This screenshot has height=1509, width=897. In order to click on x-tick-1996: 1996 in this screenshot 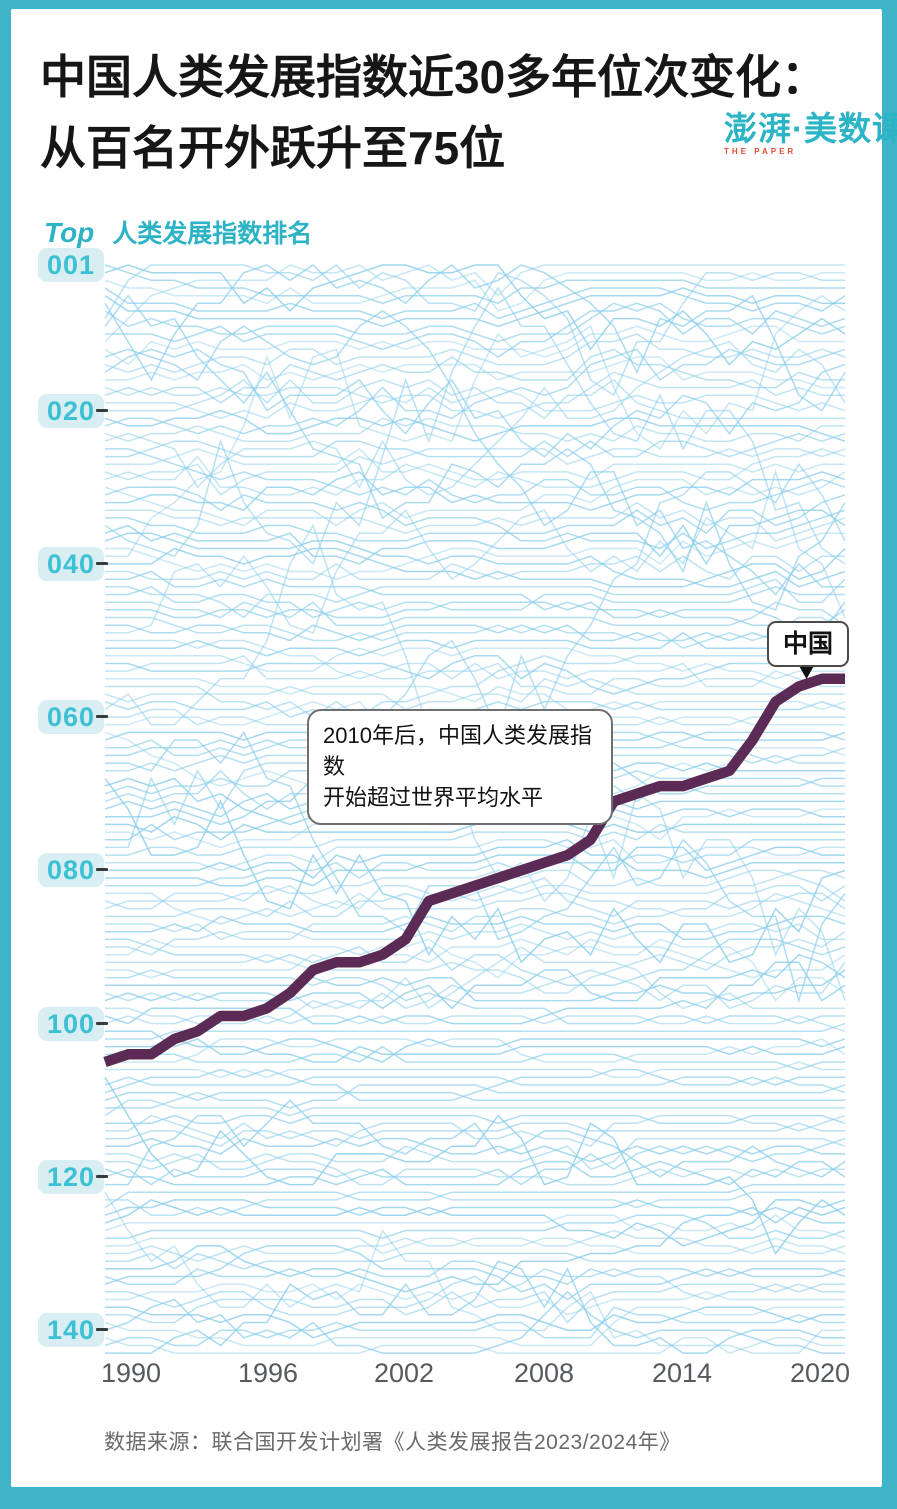, I will do `click(268, 1373)`.